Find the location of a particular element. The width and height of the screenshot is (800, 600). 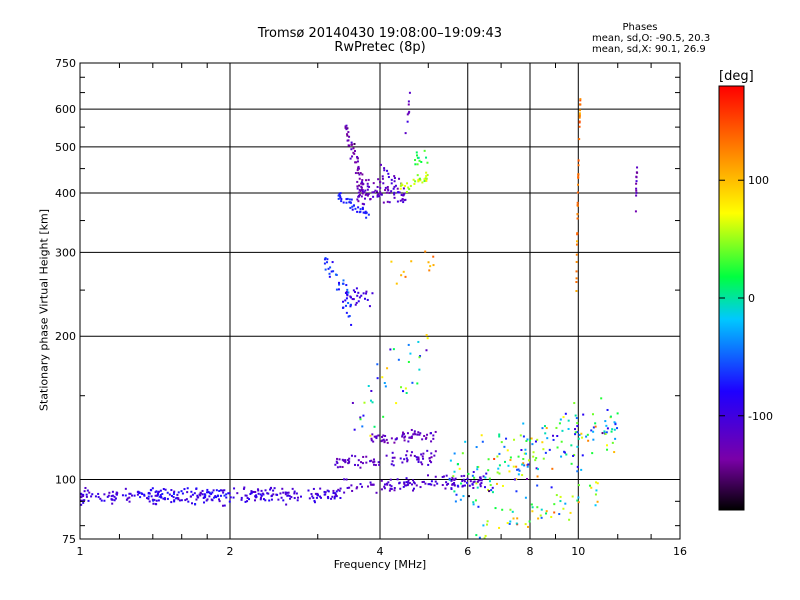

y-tick-label: 600 is located at coordinates (65, 109).